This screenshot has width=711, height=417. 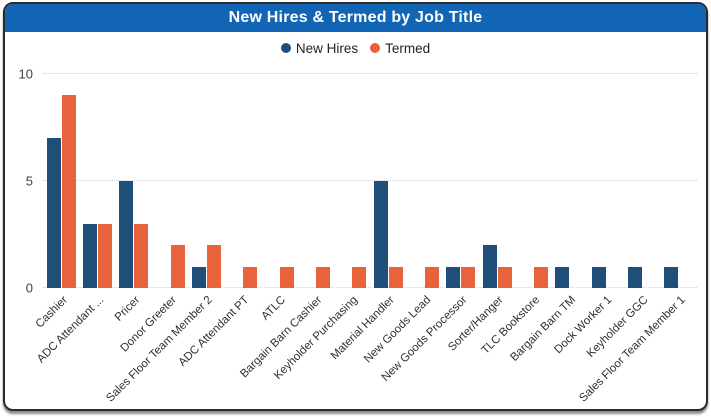 I want to click on y-tick-label: 0, so click(x=29, y=288).